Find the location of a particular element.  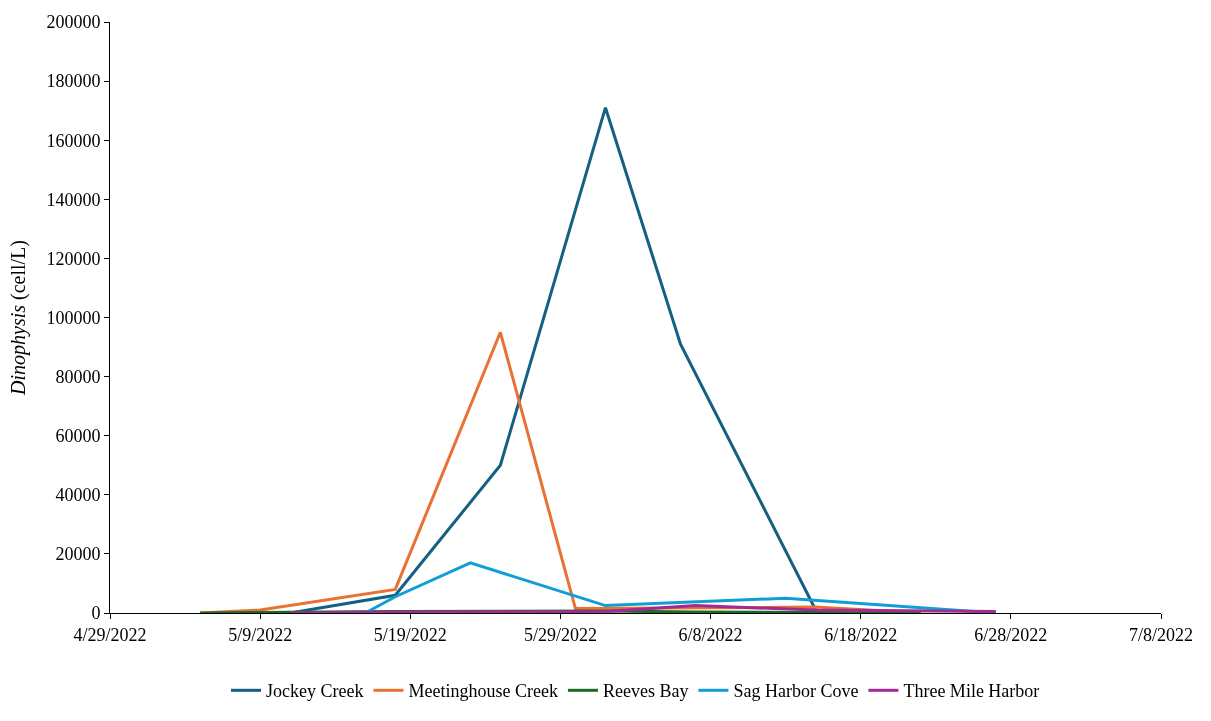

x-tick-label: 5/29/2022 is located at coordinates (560, 634).